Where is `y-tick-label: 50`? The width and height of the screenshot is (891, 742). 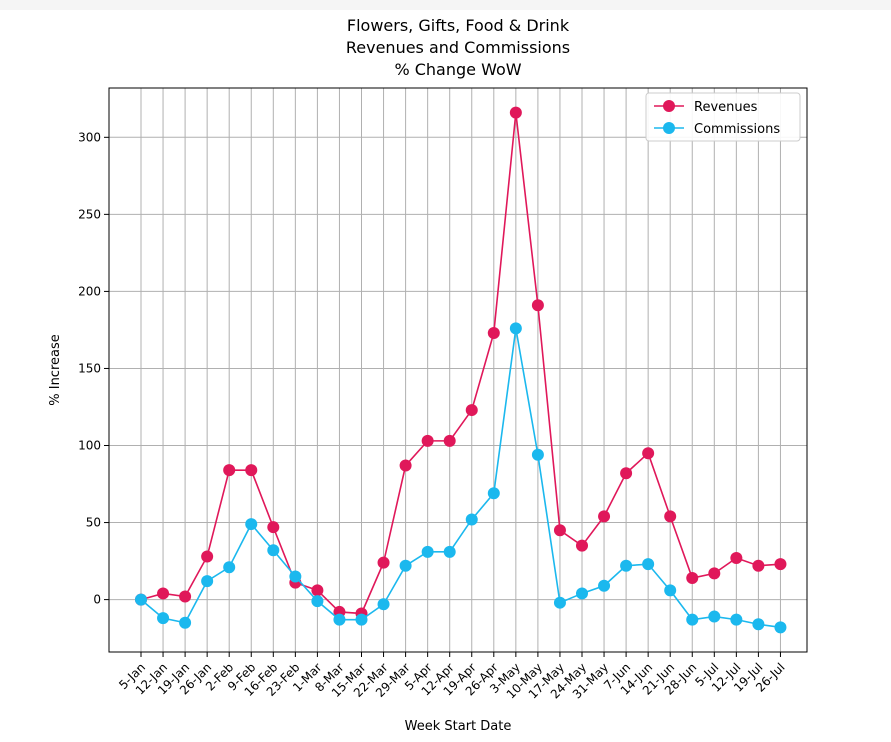 y-tick-label: 50 is located at coordinates (93, 523).